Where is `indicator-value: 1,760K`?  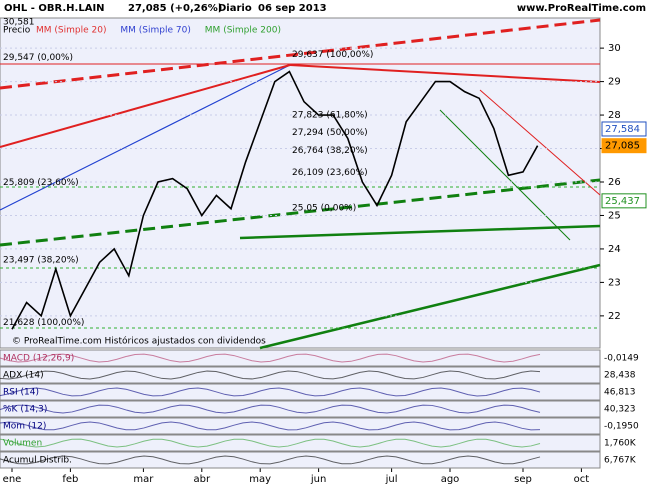
indicator-value: 1,760K is located at coordinates (620, 444).